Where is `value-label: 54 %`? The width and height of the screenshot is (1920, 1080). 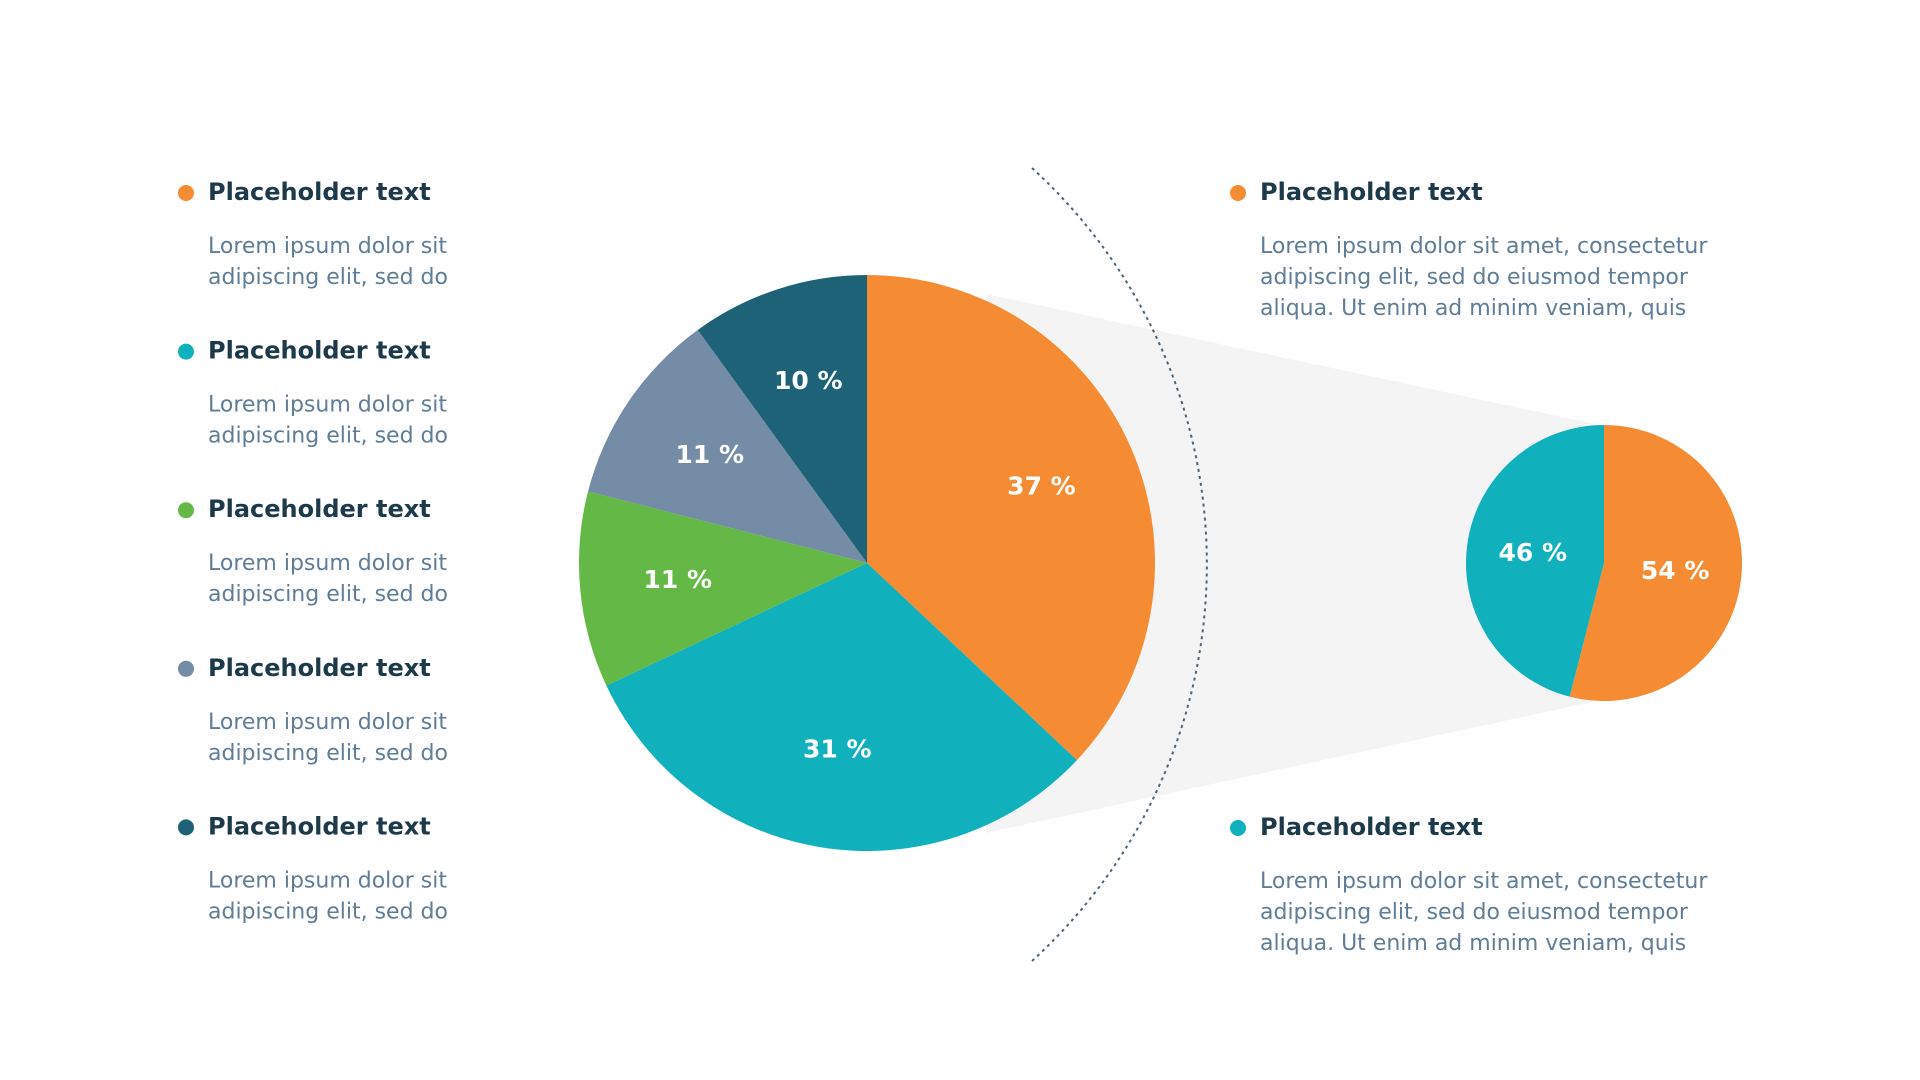
value-label: 54 % is located at coordinates (1675, 570).